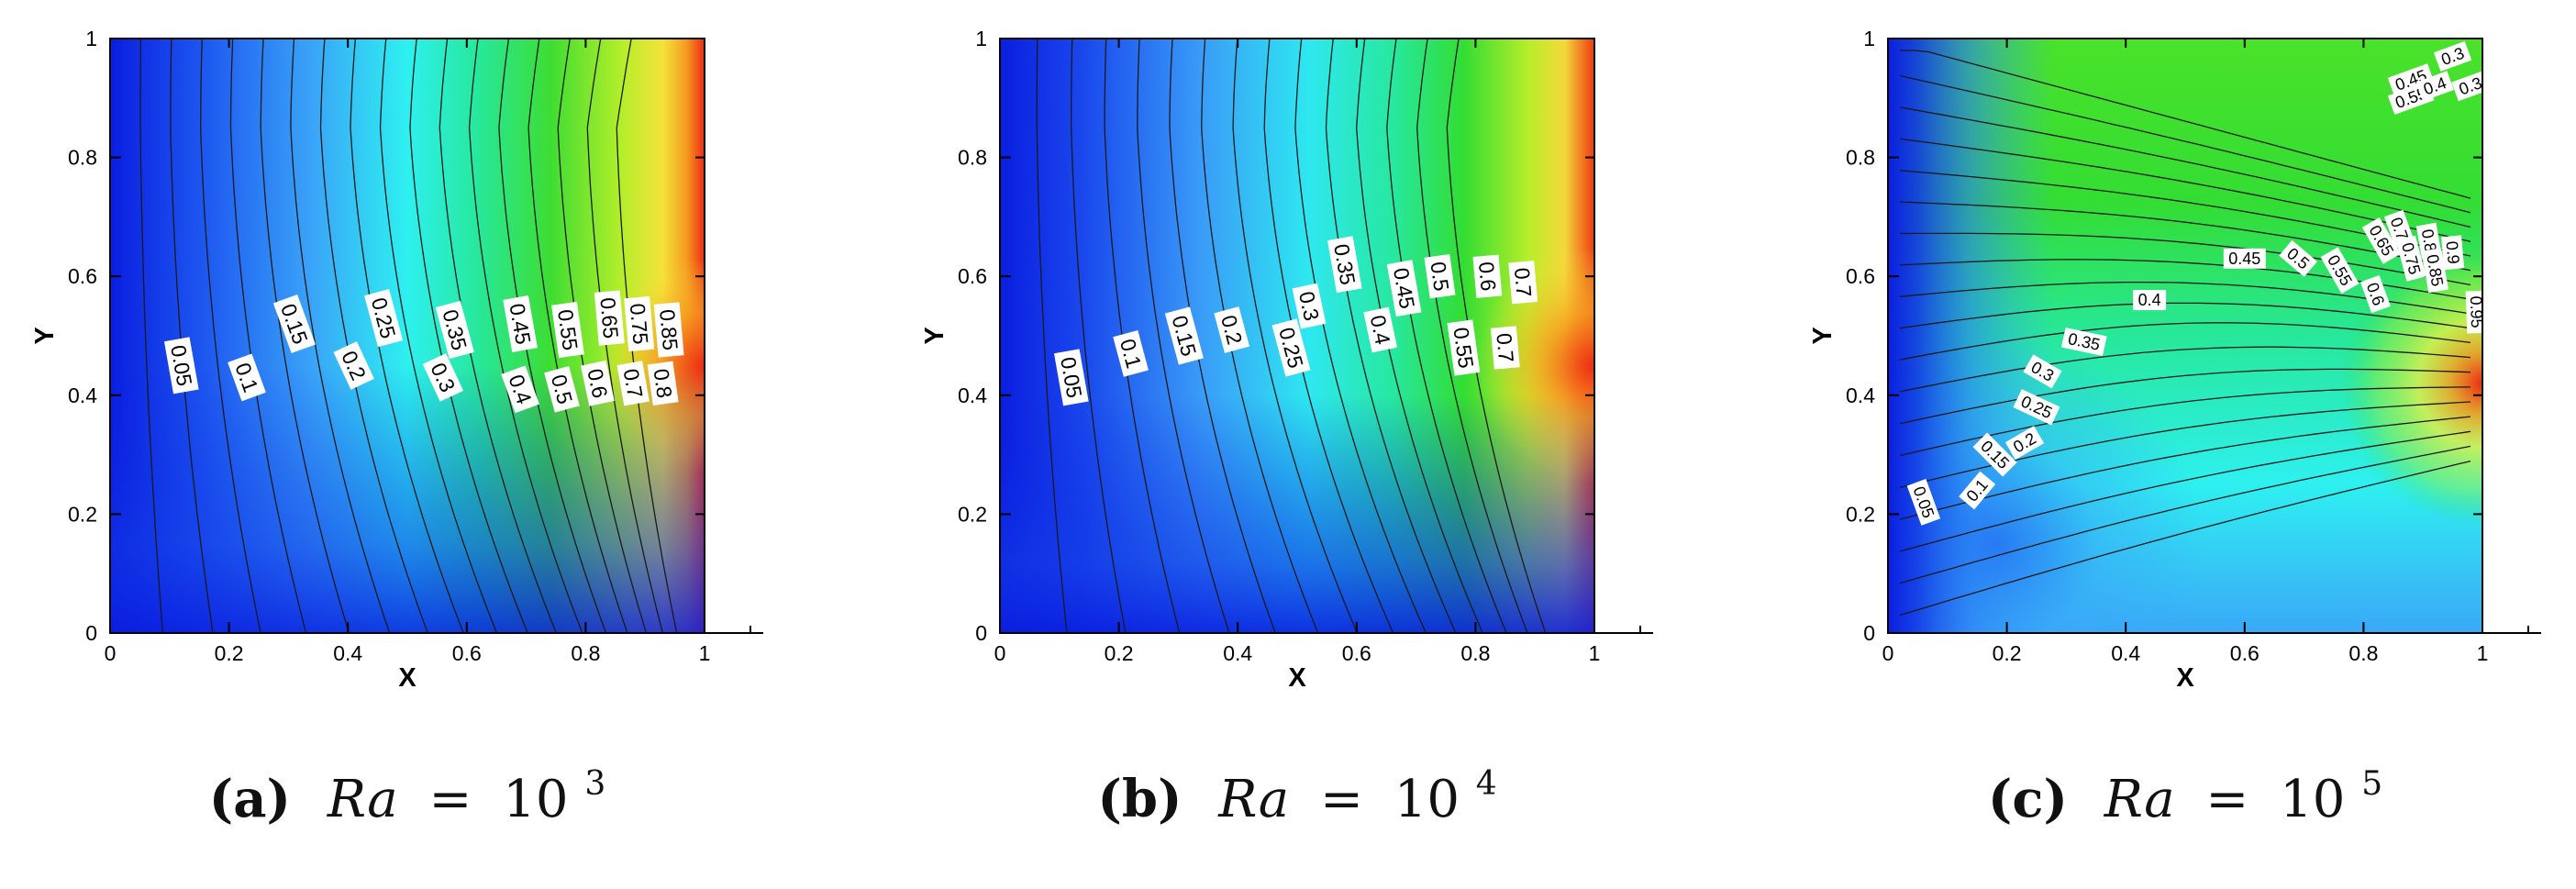 The width and height of the screenshot is (2576, 889). Describe the element at coordinates (91, 38) in the screenshot. I see `y-tick-label: 1` at that location.